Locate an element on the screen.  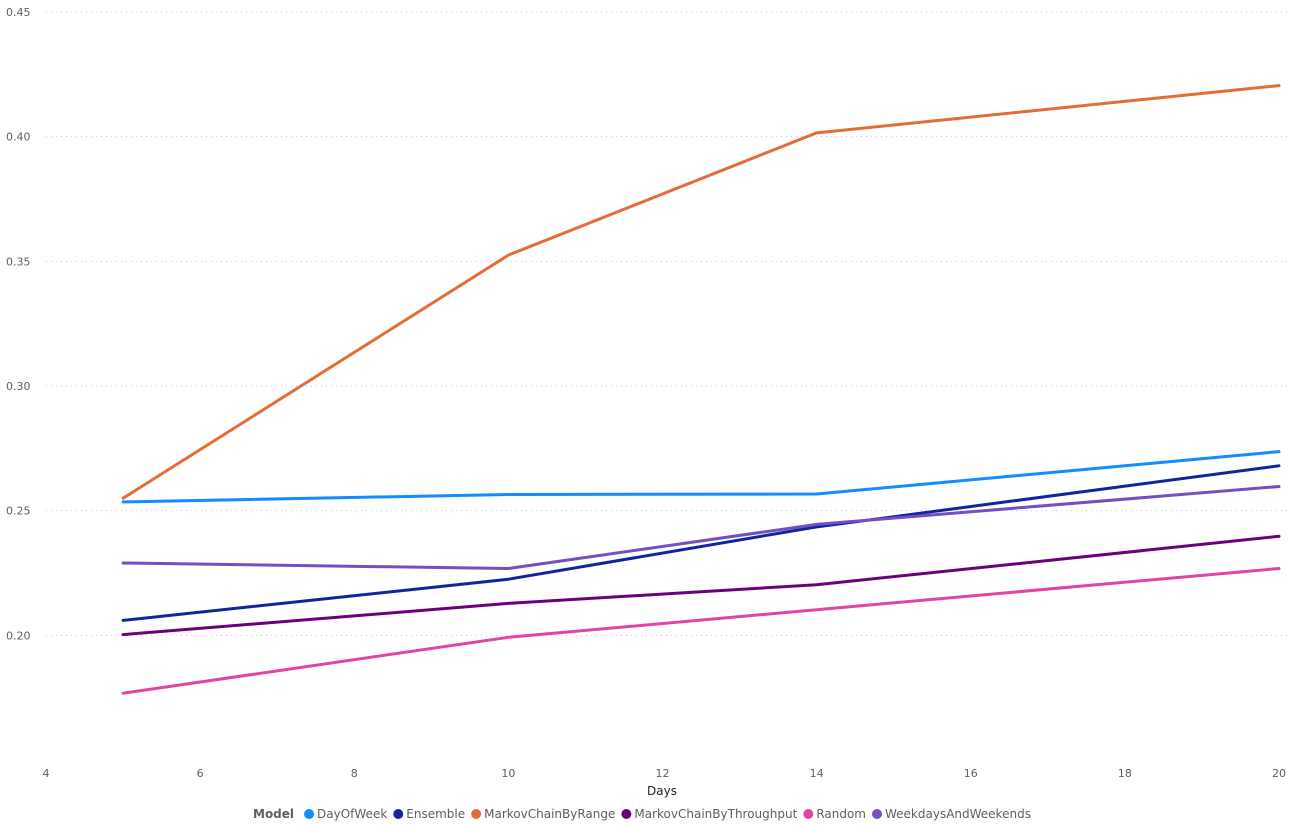
legend-item-ensemble: Ensemble is located at coordinates (435, 814).